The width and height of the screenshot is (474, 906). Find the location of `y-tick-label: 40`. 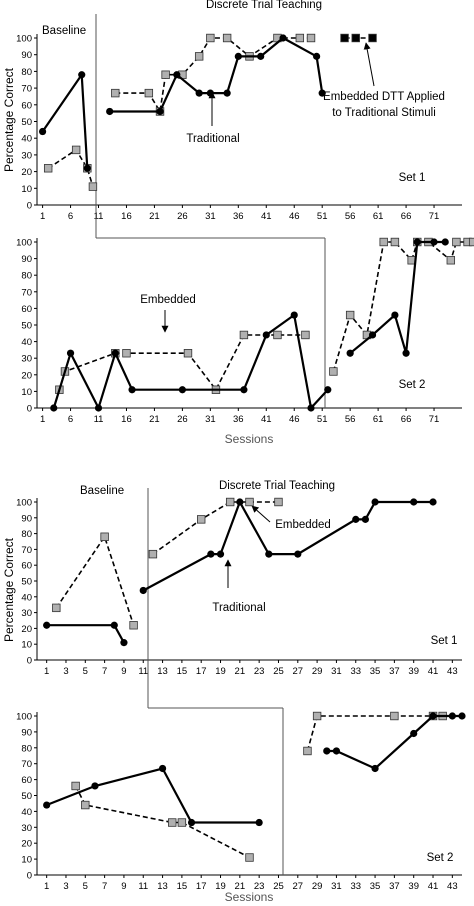

y-tick-label: 40 is located at coordinates (26, 597).